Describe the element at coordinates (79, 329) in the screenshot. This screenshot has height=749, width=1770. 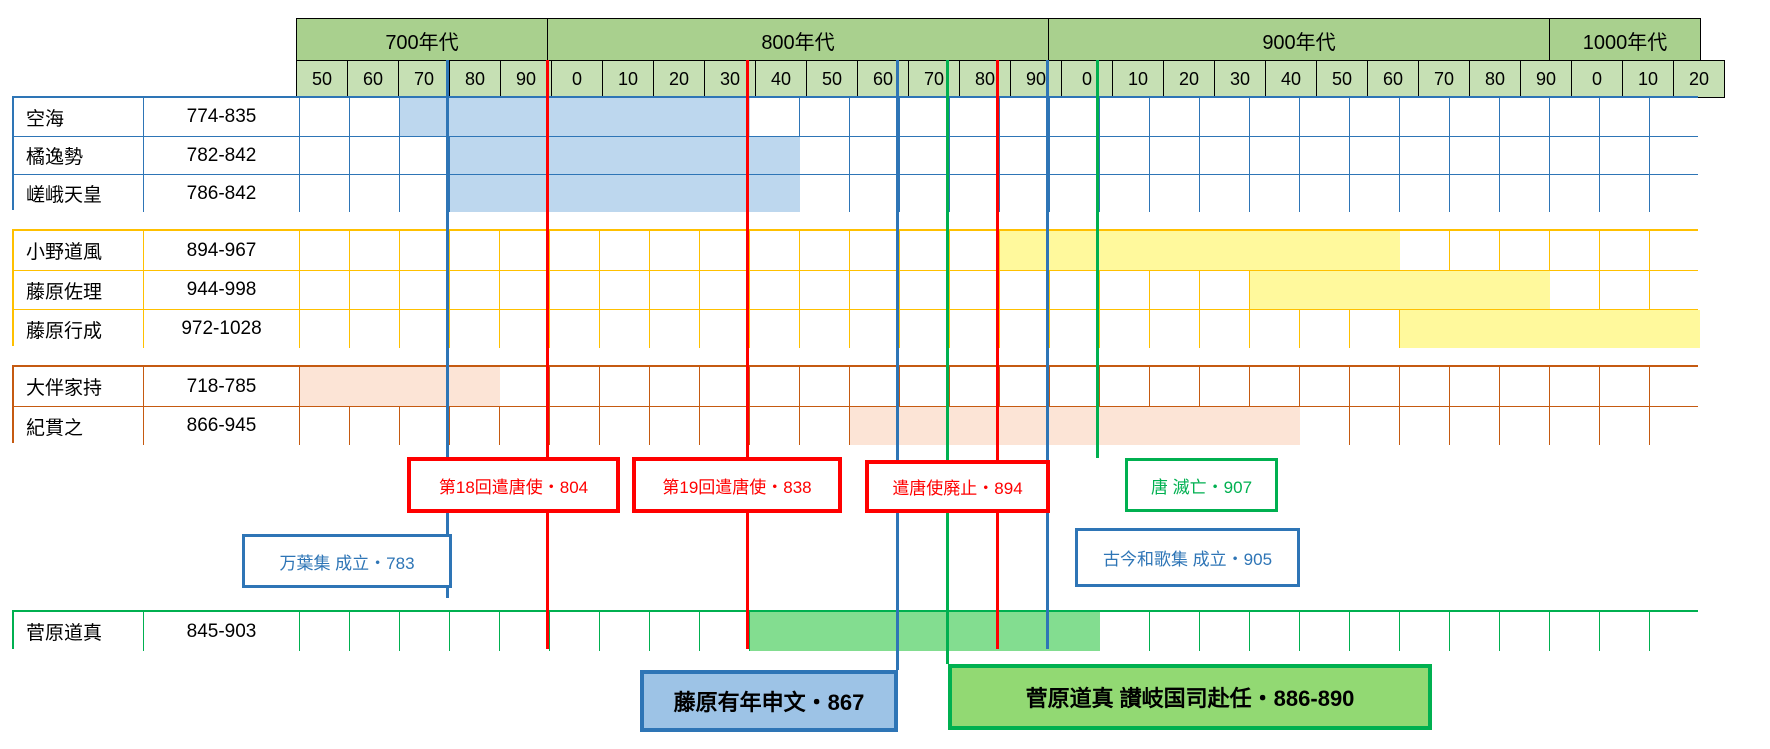
I see `person-name: 藤原行成` at that location.